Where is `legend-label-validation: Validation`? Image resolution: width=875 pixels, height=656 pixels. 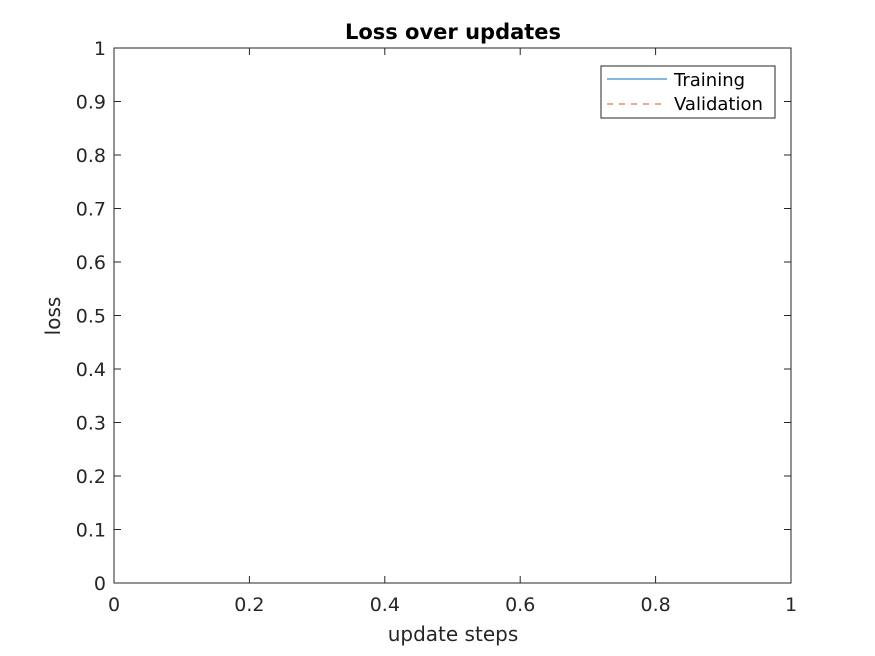 legend-label-validation: Validation is located at coordinates (718, 104).